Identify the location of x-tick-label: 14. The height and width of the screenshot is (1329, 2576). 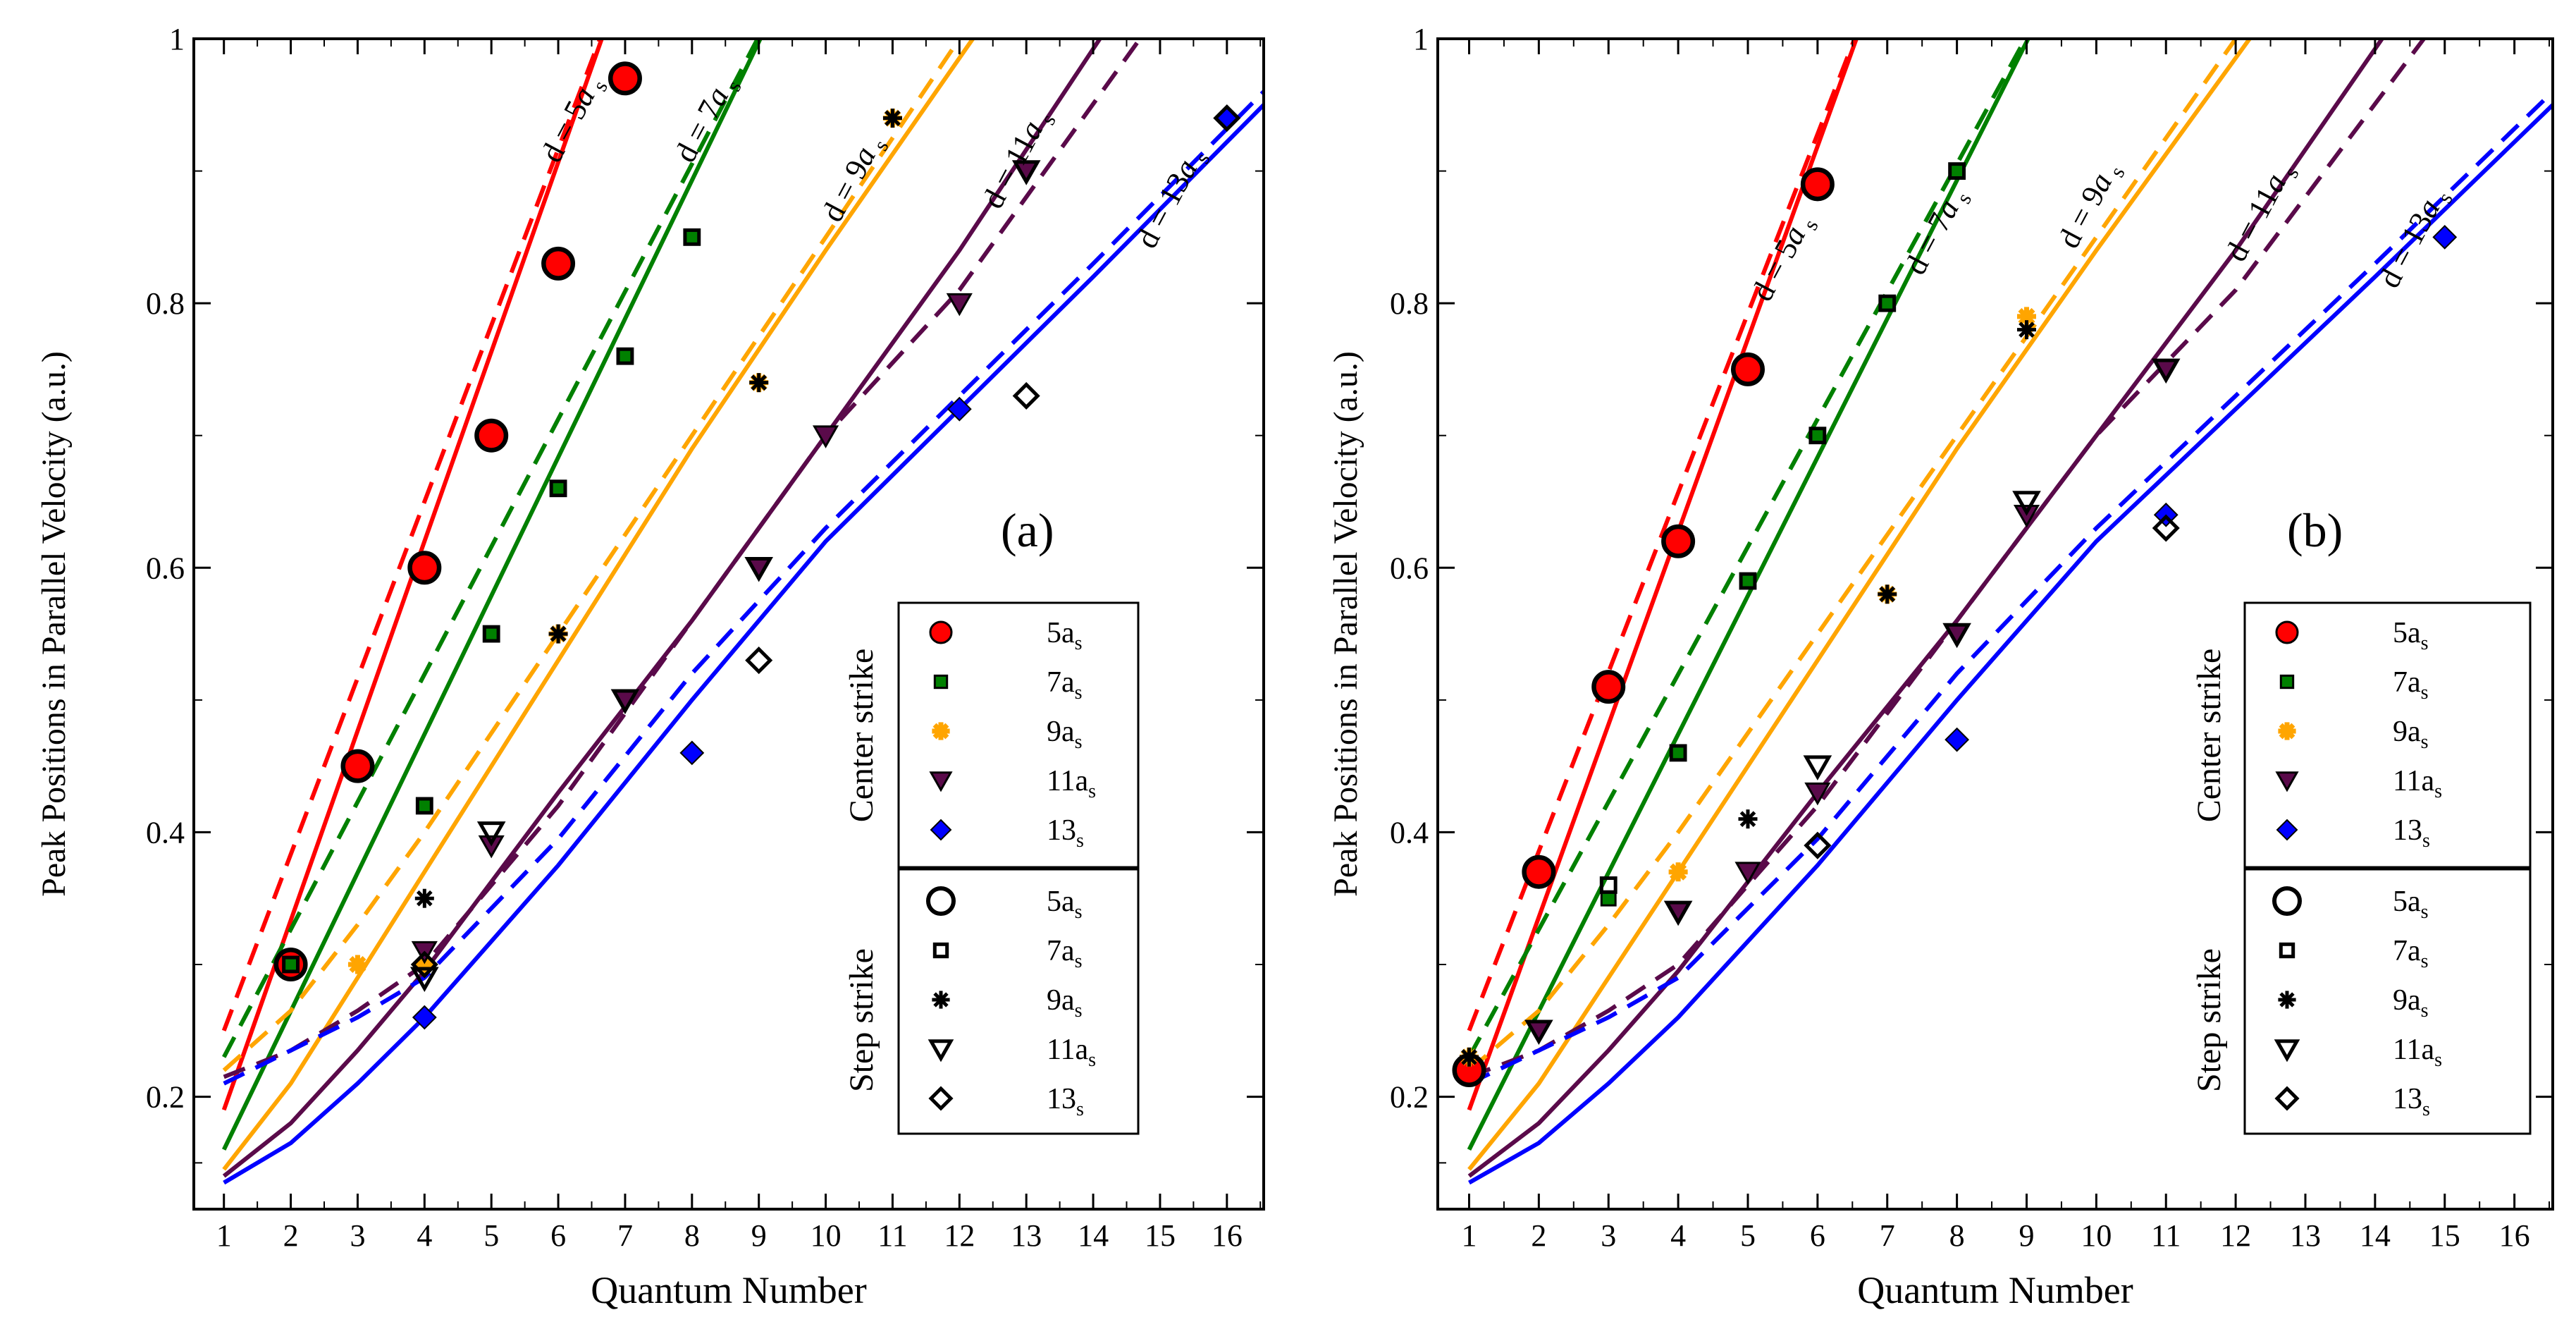
(1093, 1235).